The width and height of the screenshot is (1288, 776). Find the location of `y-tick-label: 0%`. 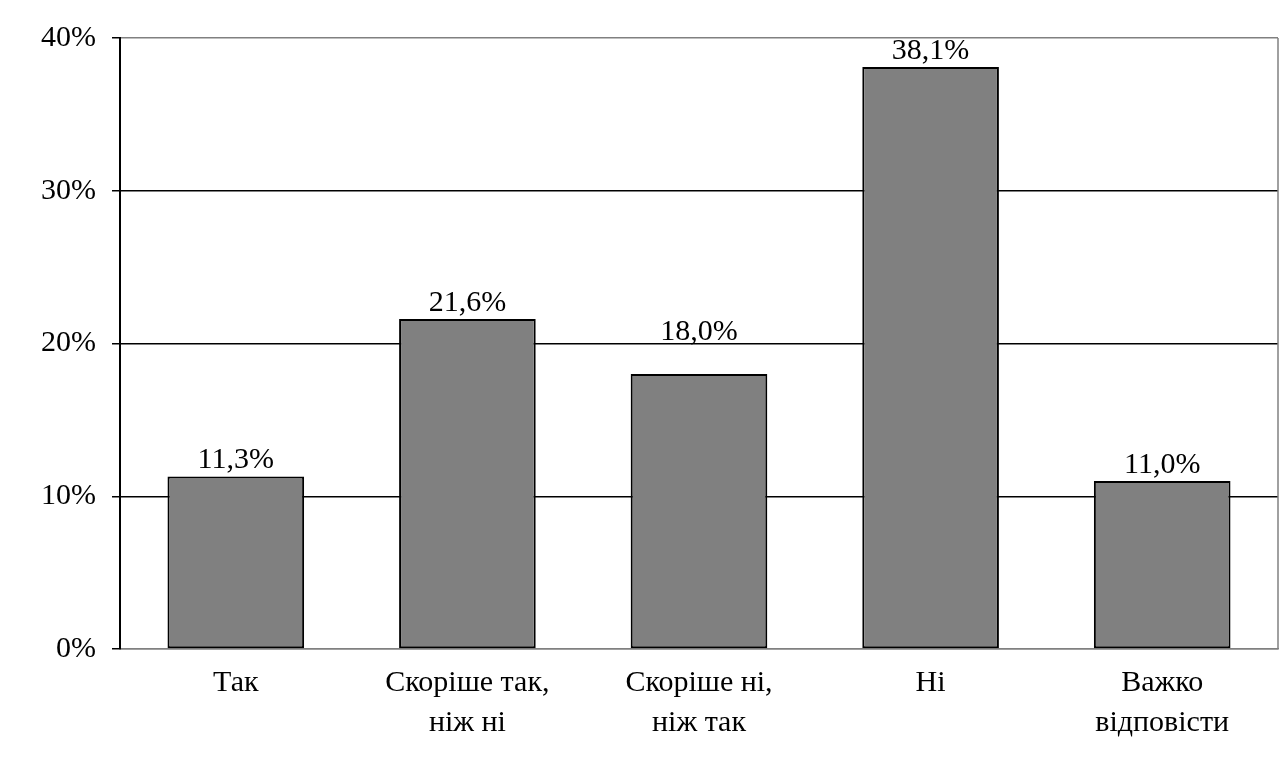

y-tick-label: 0% is located at coordinates (76, 646).